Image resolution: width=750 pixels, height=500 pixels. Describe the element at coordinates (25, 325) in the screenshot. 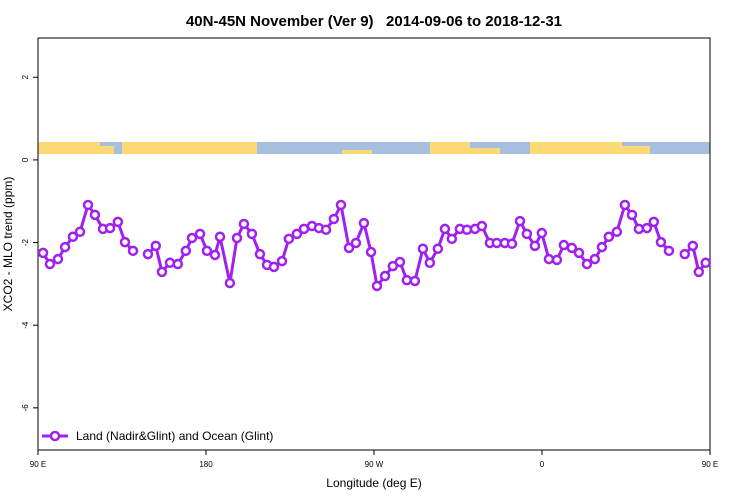

I see `y-tick-label: -4` at that location.